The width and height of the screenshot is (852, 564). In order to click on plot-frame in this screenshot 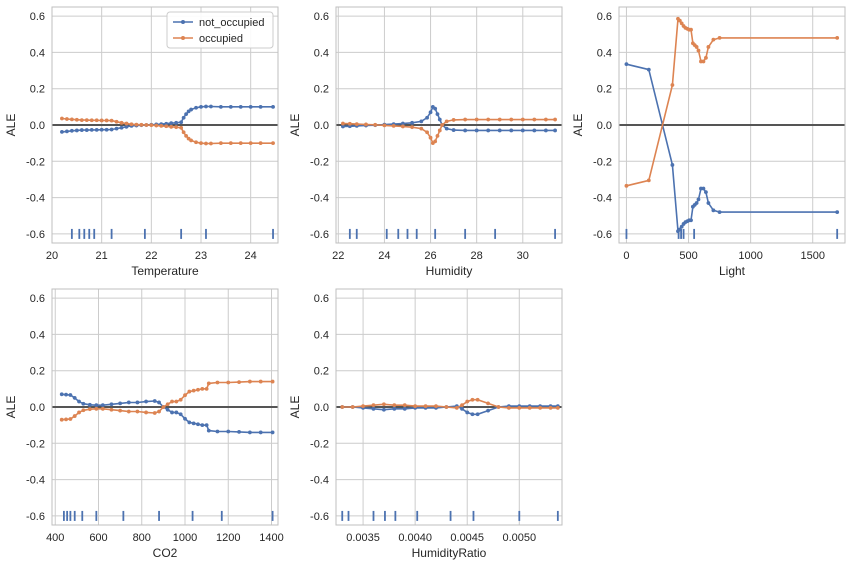, I will do `click(165, 407)`.